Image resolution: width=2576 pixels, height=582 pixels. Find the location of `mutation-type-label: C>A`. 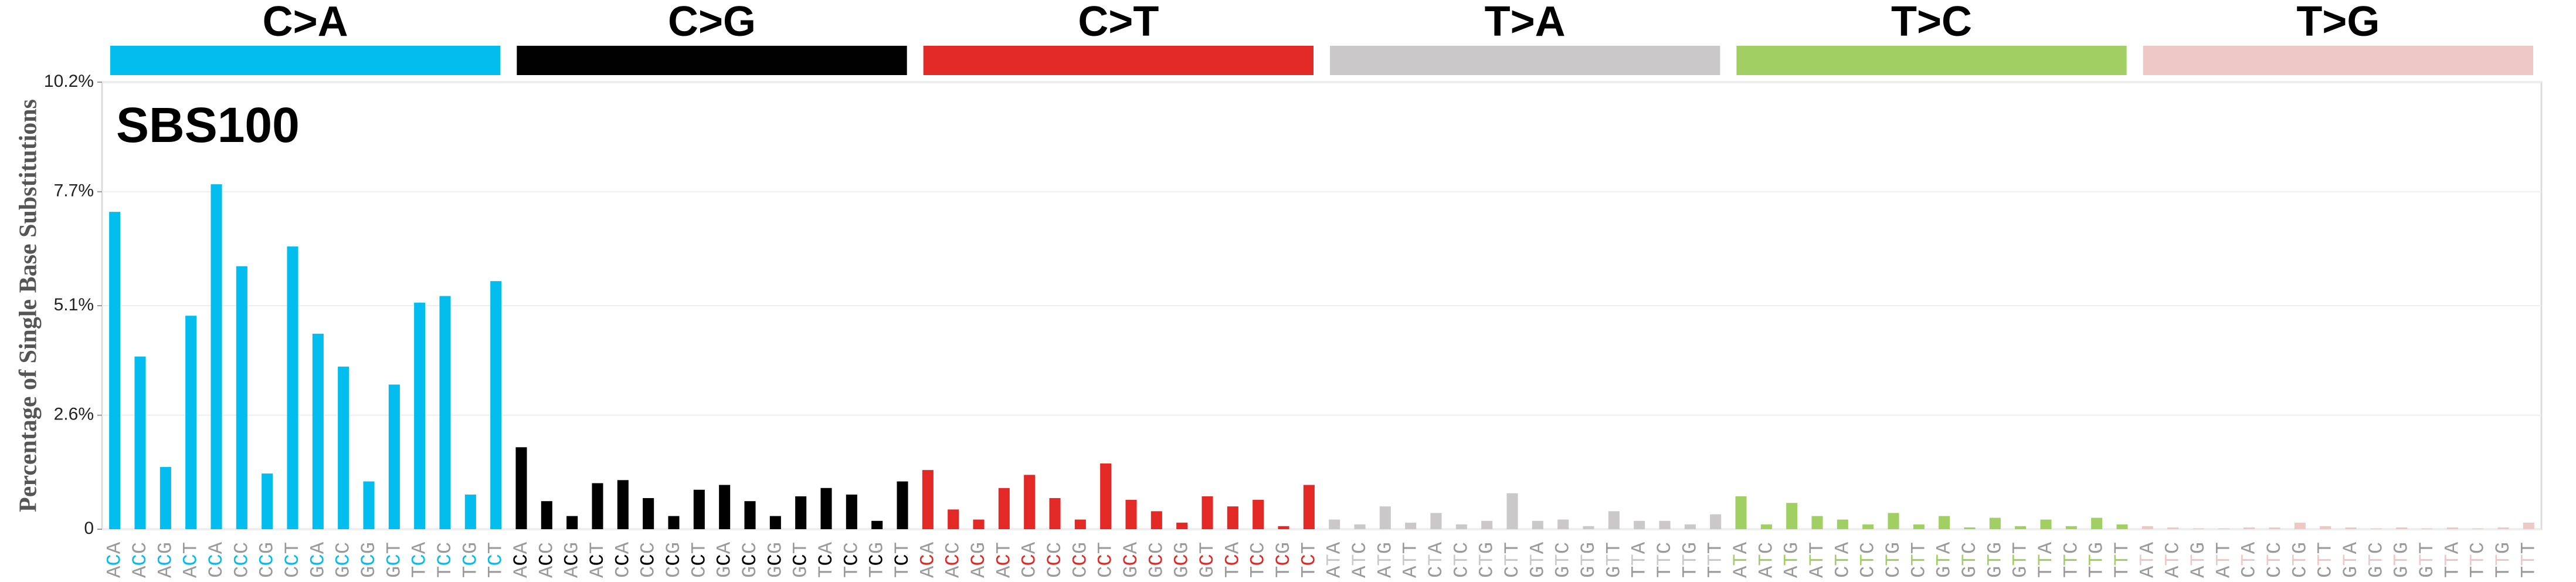

mutation-type-label: C>A is located at coordinates (305, 22).